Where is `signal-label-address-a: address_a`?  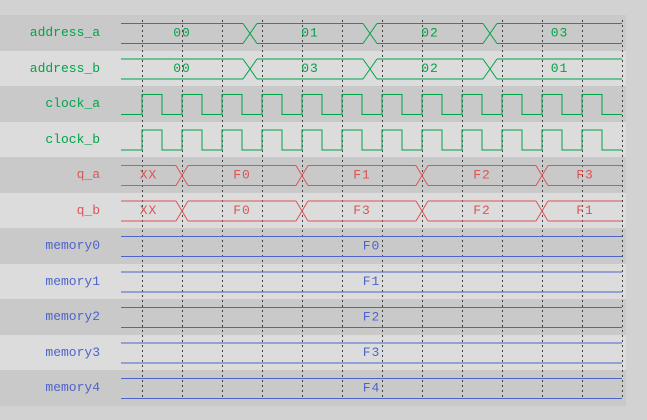
signal-label-address-a: address_a is located at coordinates (64, 32).